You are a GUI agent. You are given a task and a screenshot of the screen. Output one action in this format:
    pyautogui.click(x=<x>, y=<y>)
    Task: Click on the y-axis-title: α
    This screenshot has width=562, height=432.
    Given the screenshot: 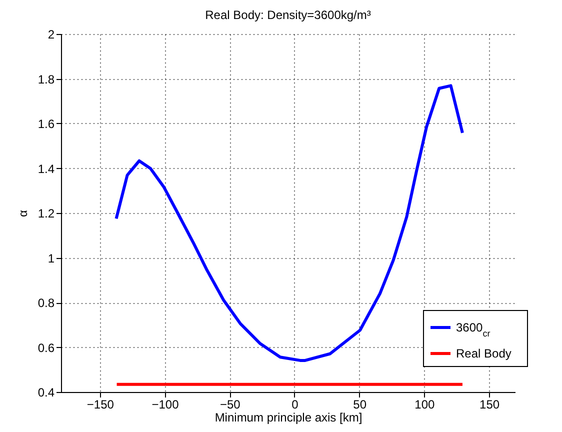 What is the action you would take?
    pyautogui.click(x=23, y=213)
    